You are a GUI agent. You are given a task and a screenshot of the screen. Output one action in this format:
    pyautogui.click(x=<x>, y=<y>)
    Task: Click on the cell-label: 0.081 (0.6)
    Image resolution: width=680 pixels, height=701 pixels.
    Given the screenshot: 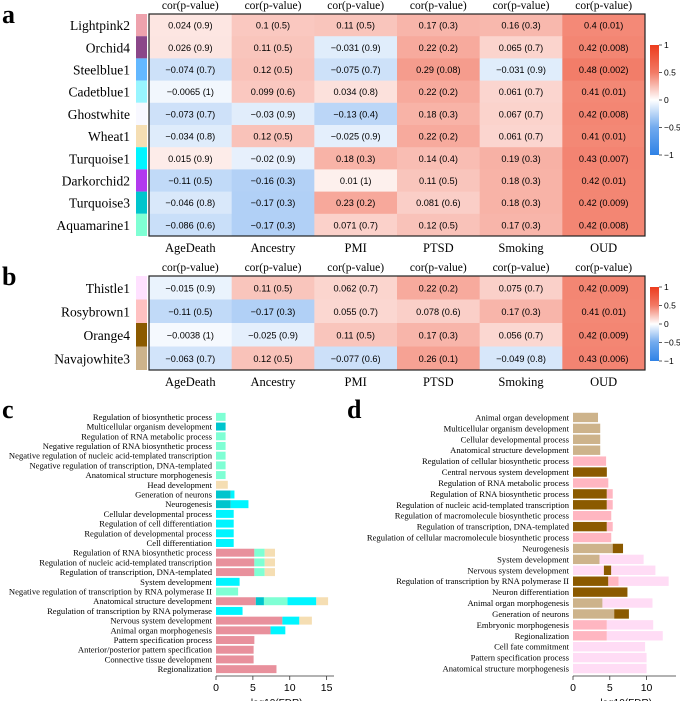 What is the action you would take?
    pyautogui.click(x=438, y=203)
    